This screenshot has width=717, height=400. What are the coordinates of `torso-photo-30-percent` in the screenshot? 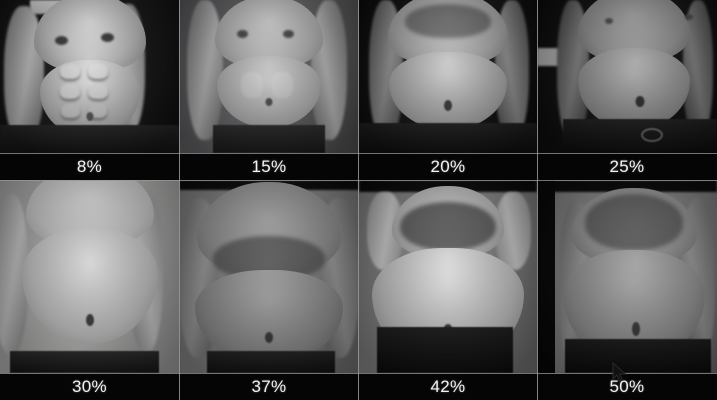 It's located at (89, 276).